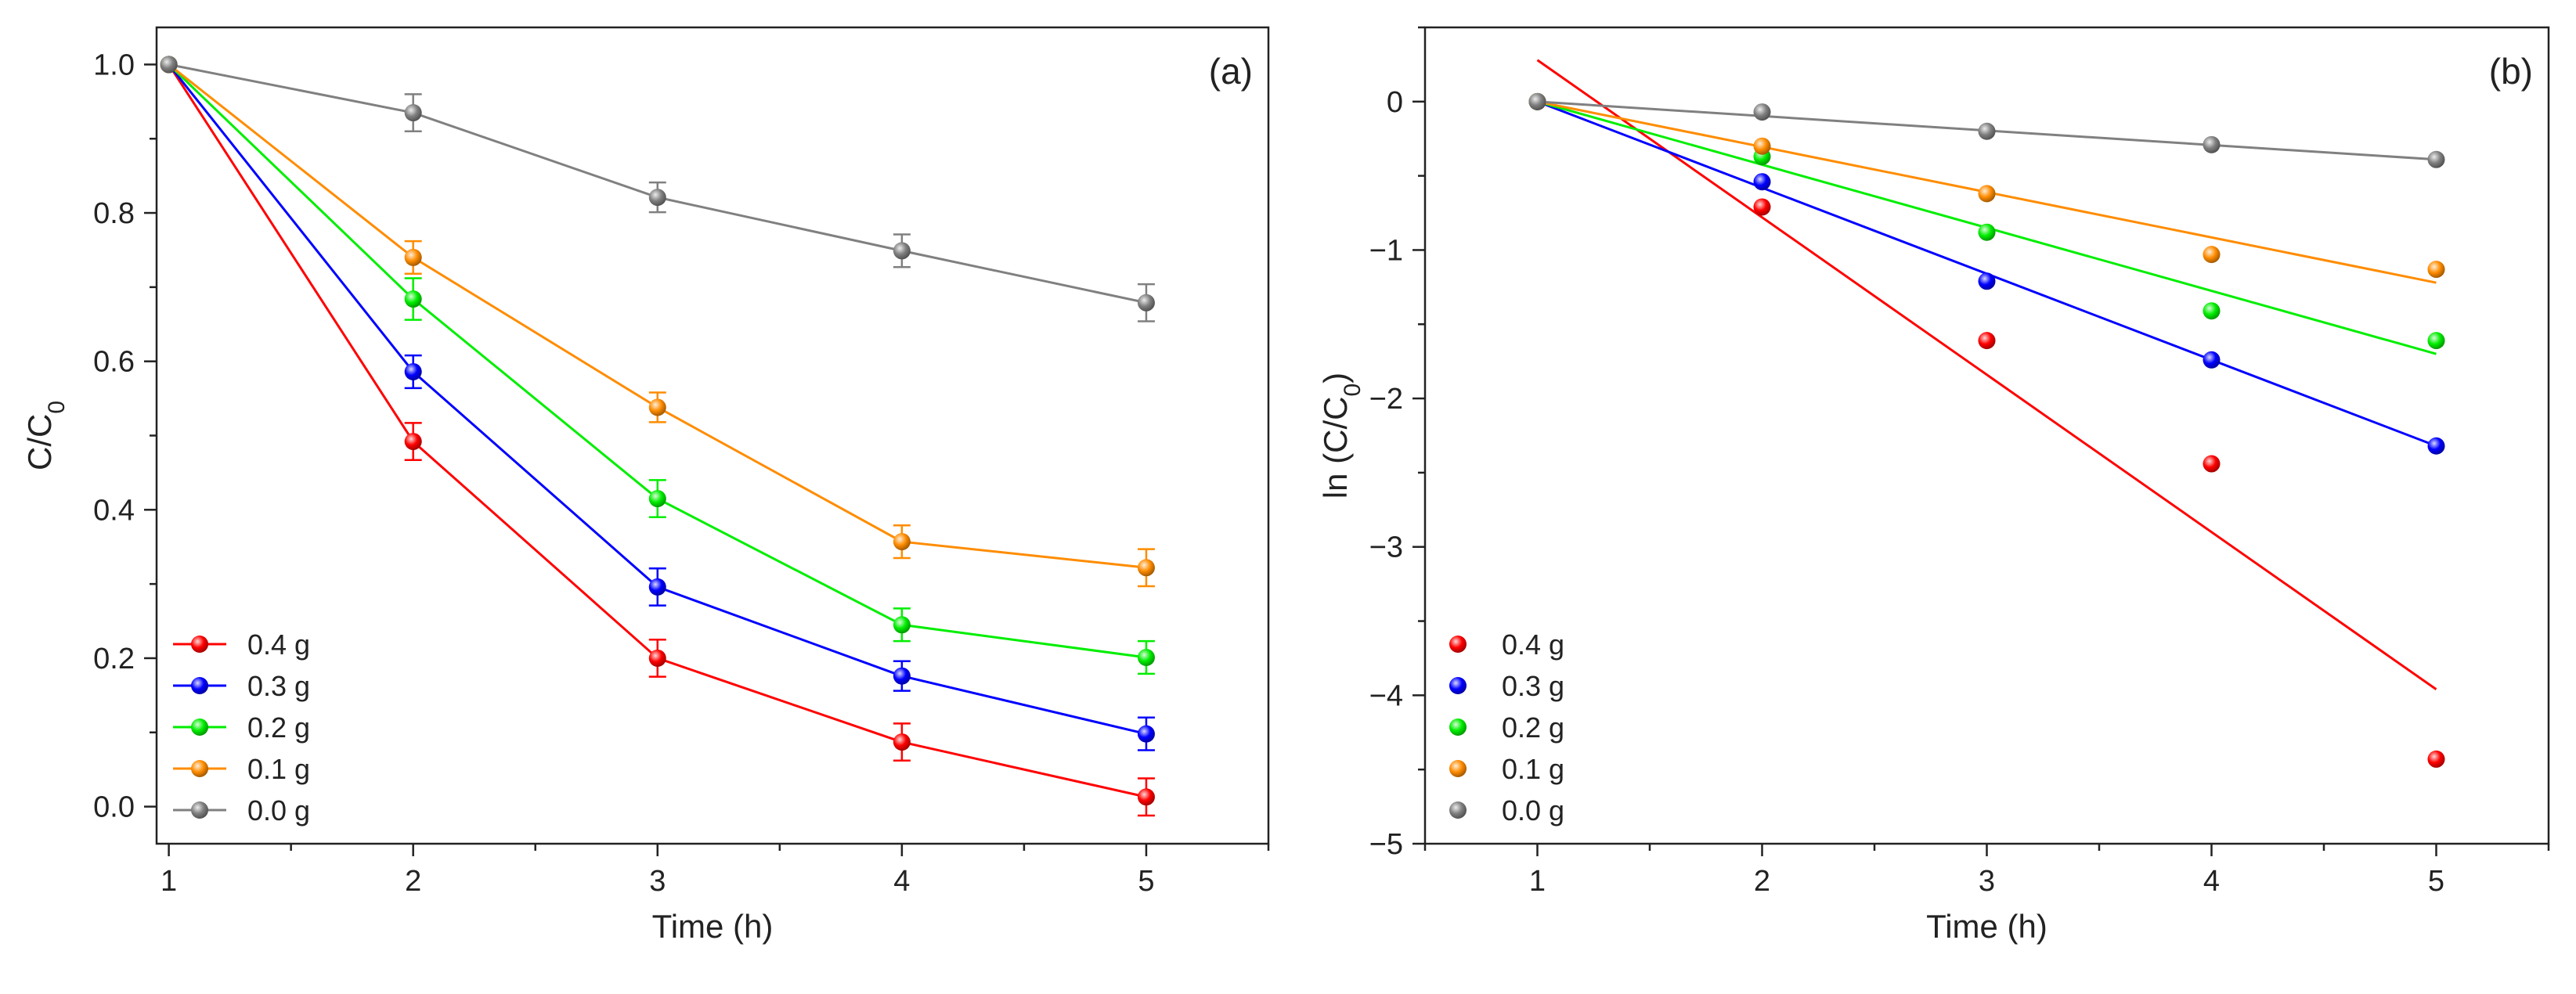 The image size is (2576, 994). What do you see at coordinates (2436, 882) in the screenshot?
I see `x-tick-label: 5` at bounding box center [2436, 882].